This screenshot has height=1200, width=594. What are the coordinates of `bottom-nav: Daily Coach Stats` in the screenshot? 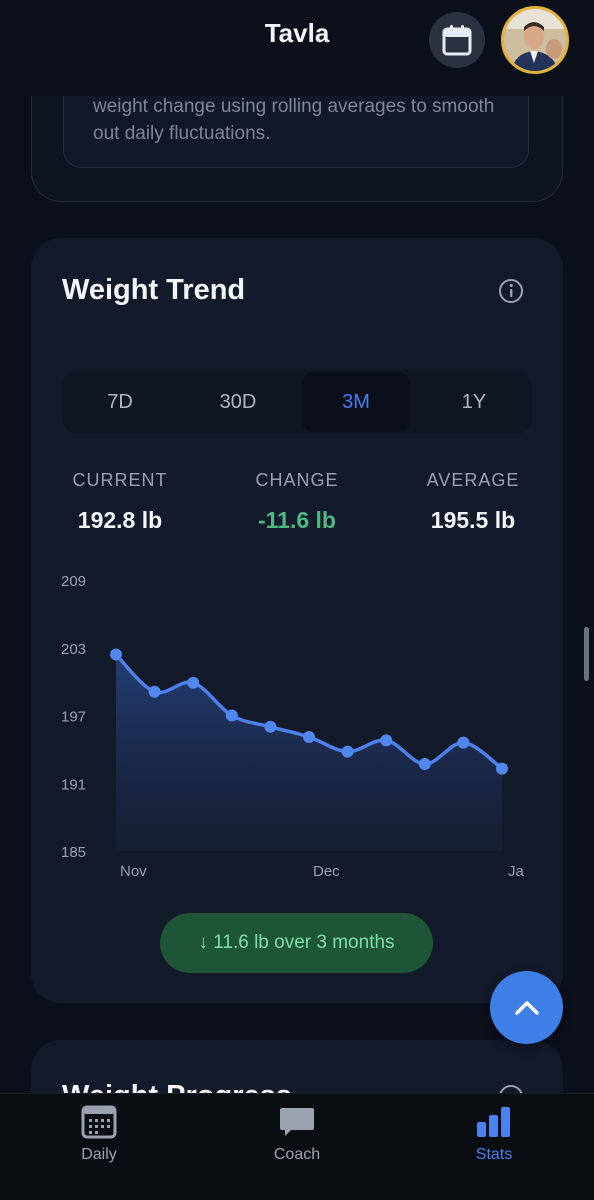 It's located at (297, 1146).